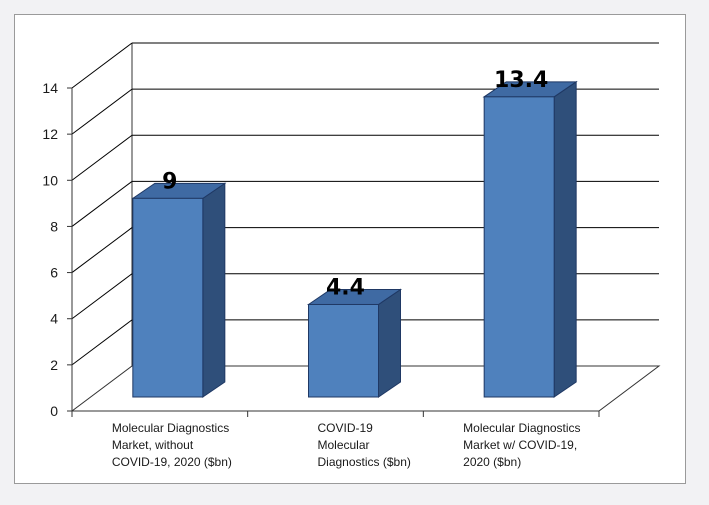  I want to click on x-category-label-1-1: Molecular, so click(344, 445).